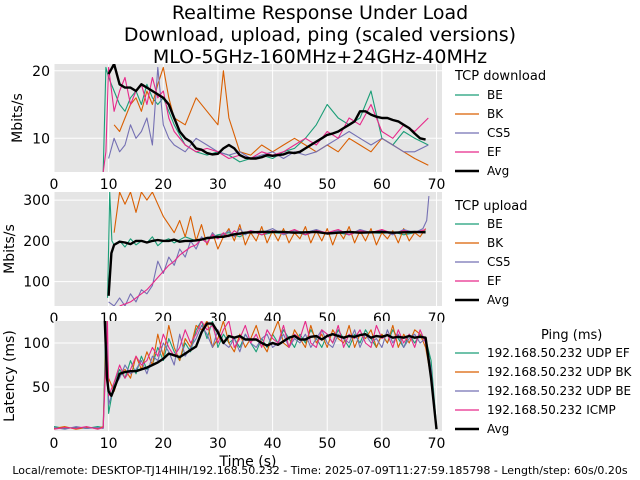  What do you see at coordinates (560, 372) in the screenshot?
I see `legend-label-192-168-50-232-udp-bk: 192.168.50.232 UDP BK` at bounding box center [560, 372].